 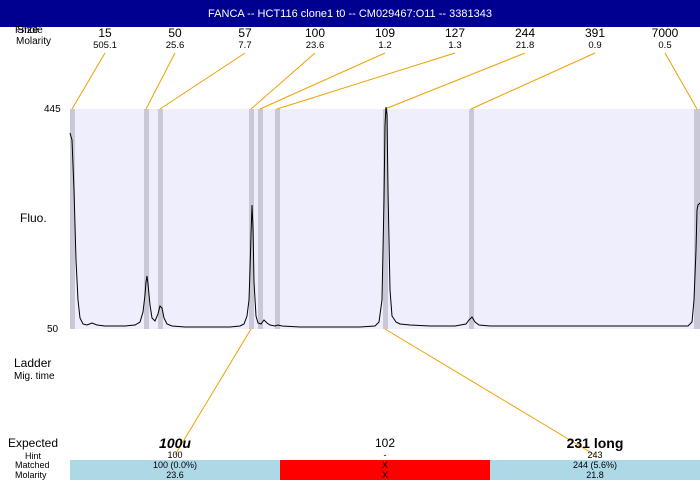 I want to click on mig-time-label: Mig. time, so click(x=34, y=376).